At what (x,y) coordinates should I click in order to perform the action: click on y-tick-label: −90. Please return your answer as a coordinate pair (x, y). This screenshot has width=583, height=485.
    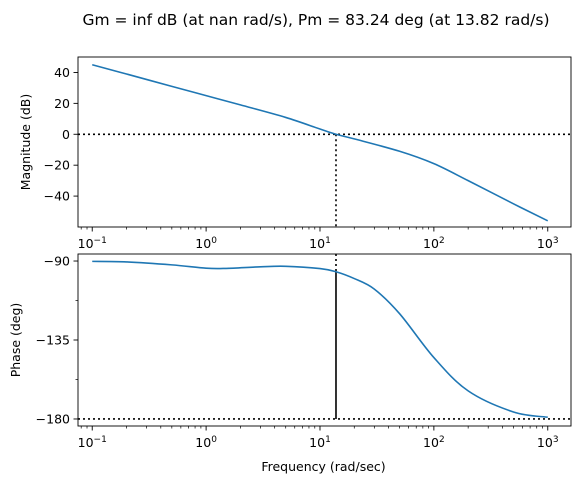
    Looking at the image, I should click on (57, 261).